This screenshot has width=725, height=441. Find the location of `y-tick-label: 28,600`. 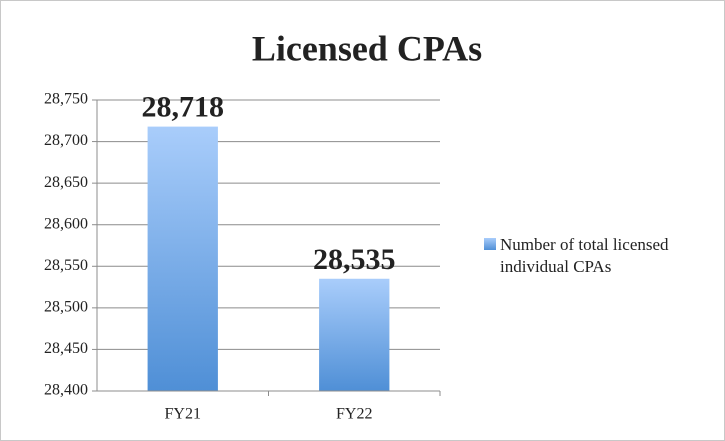

y-tick-label: 28,600 is located at coordinates (66, 223).